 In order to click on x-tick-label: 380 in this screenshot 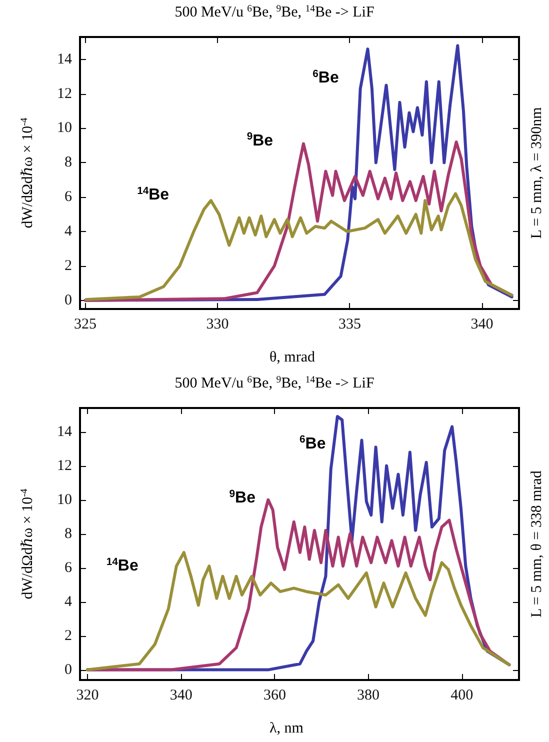, I will do `click(368, 696)`.